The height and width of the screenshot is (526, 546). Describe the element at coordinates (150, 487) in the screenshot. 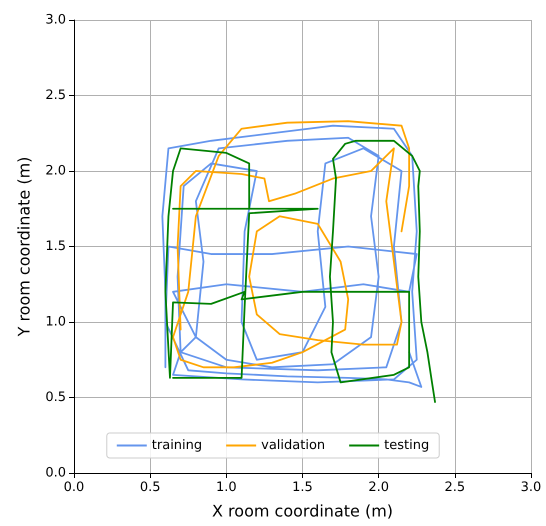

I see `x-tick-label: 0.5` at that location.